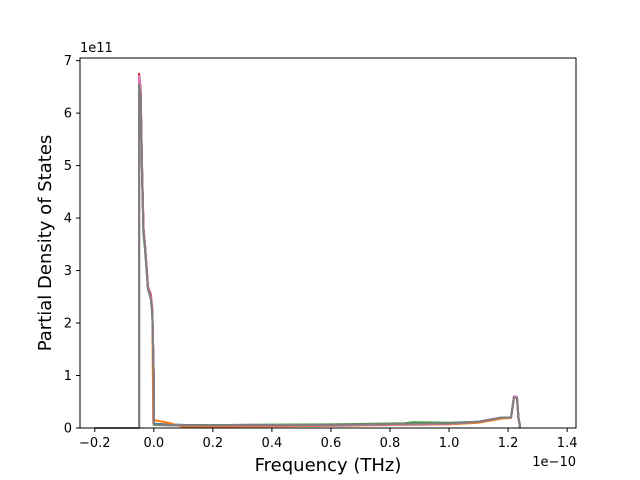 This screenshot has height=480, width=640. What do you see at coordinates (328, 465) in the screenshot?
I see `x-axis-label: Frequency (THz)` at bounding box center [328, 465].